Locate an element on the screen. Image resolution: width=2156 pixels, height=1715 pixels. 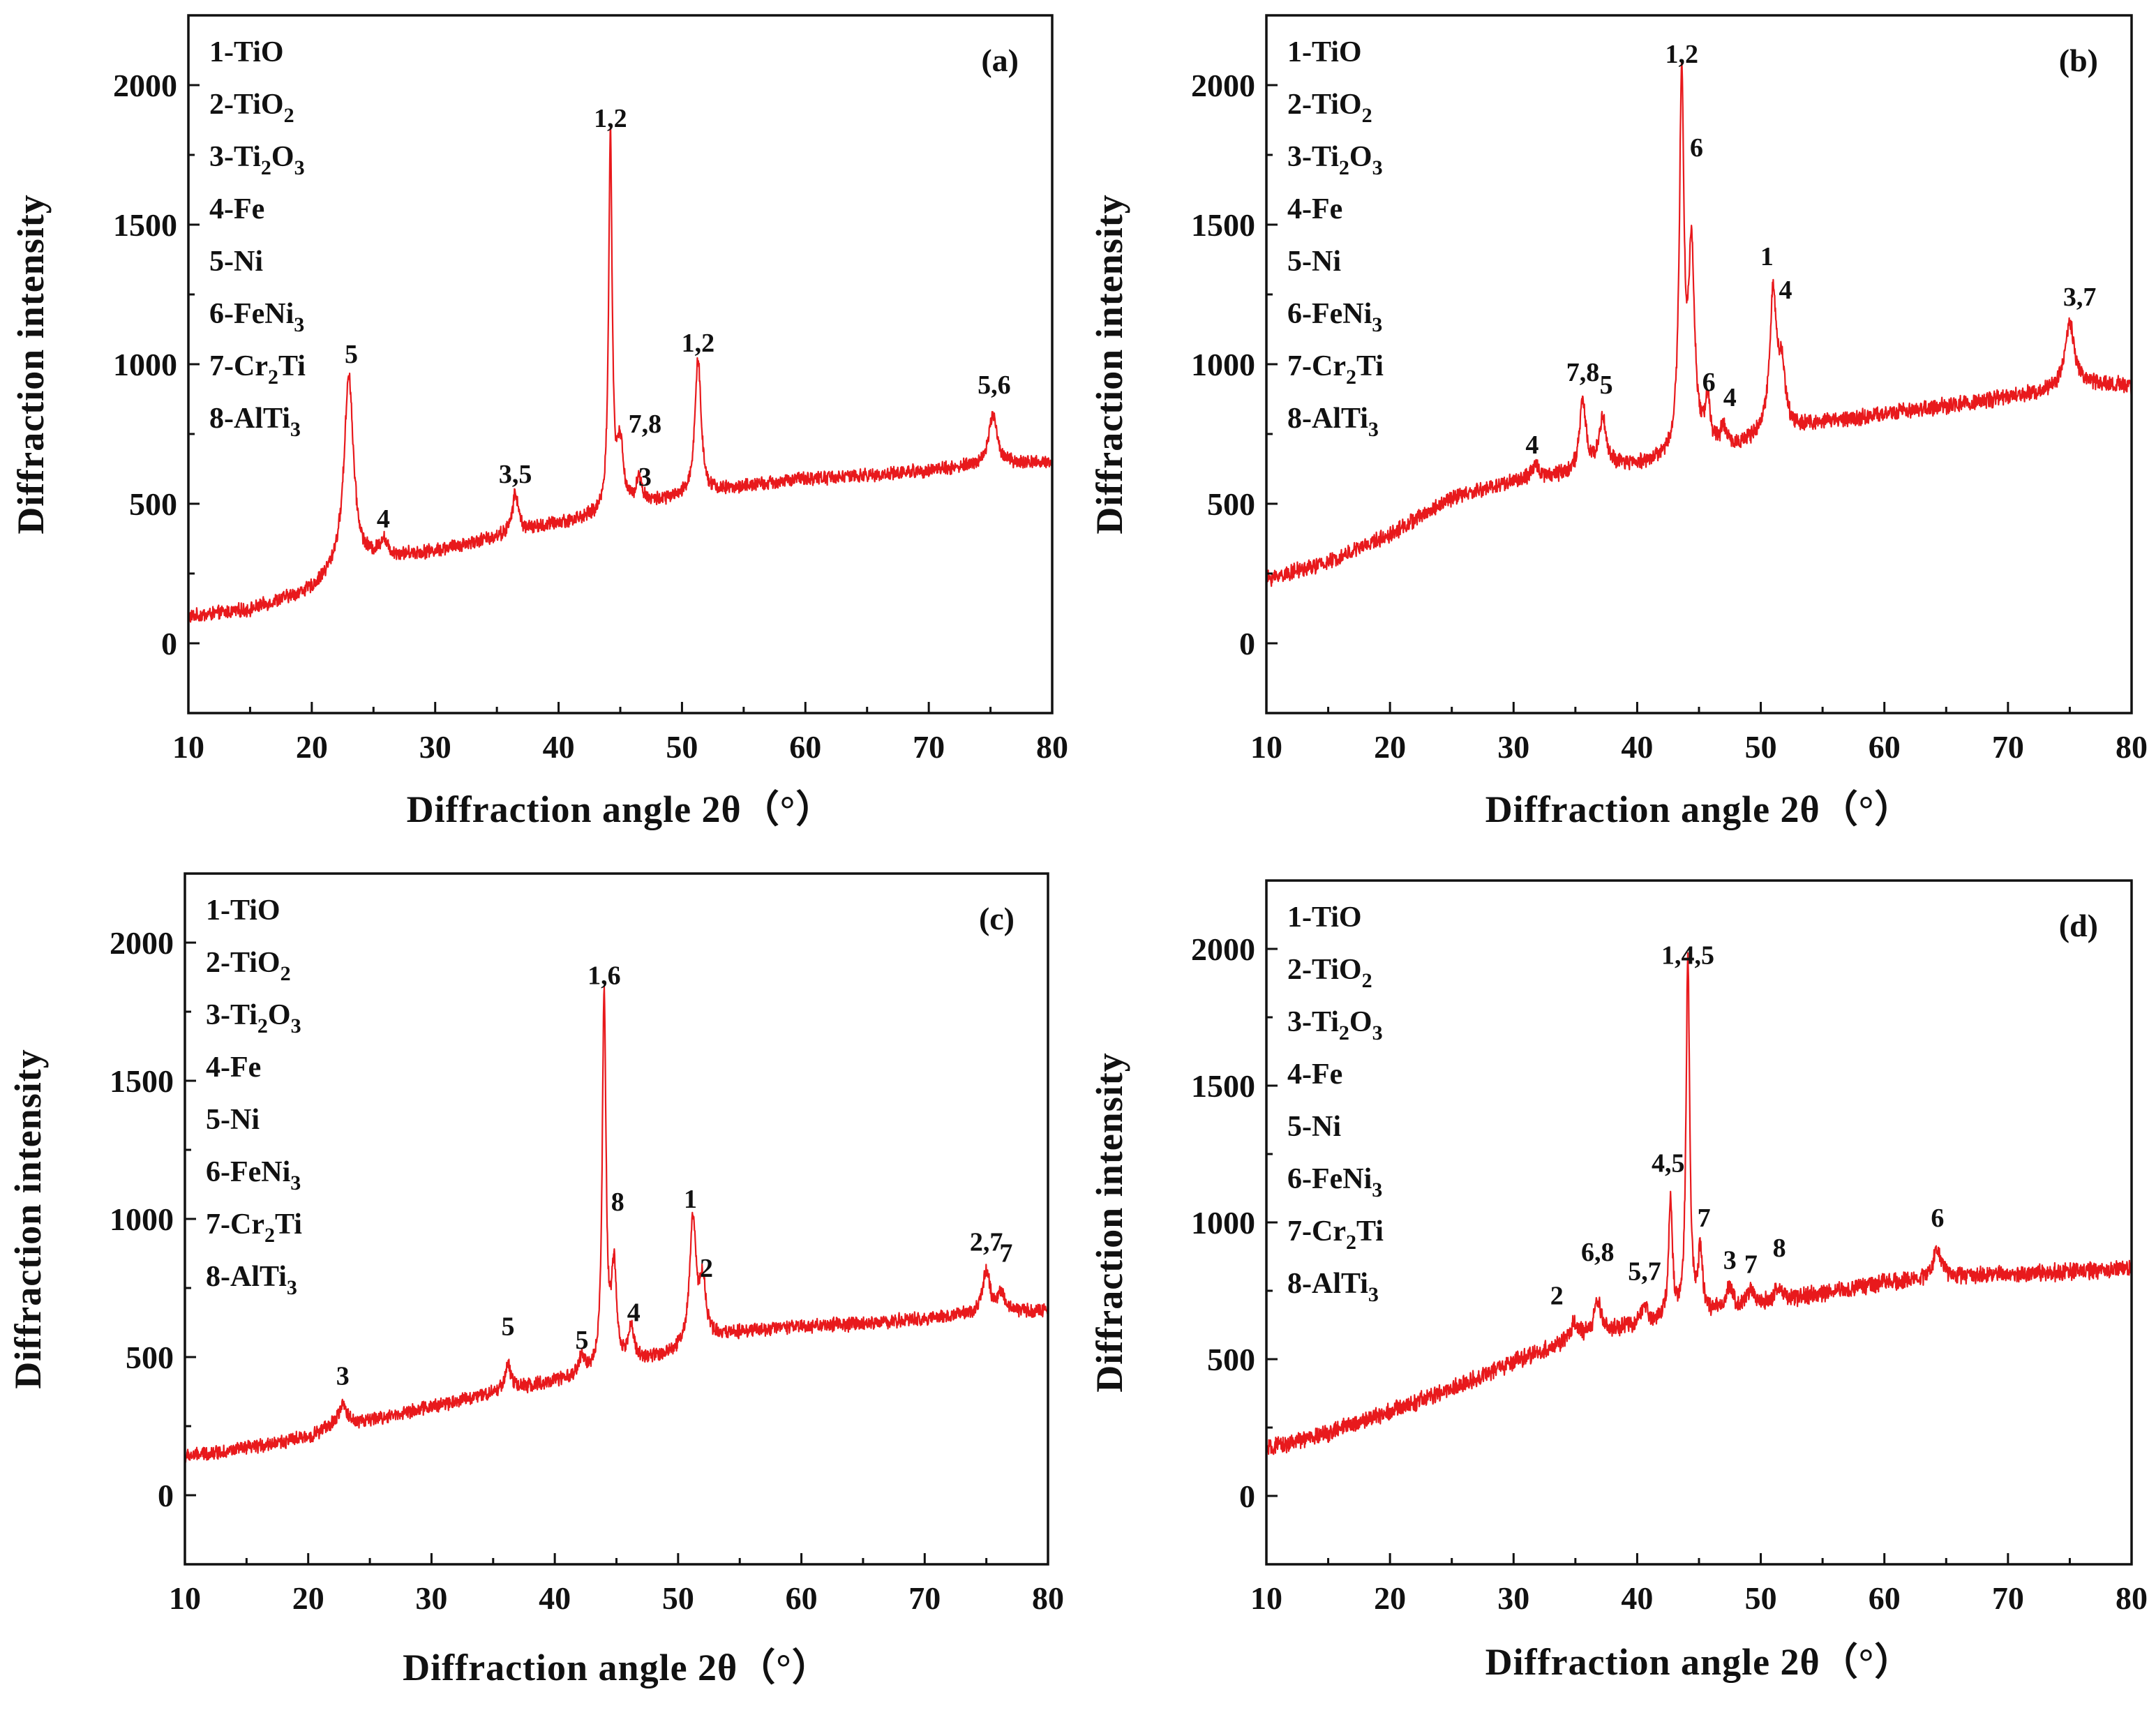
peak-annotation: 6,8 is located at coordinates (1598, 1252).